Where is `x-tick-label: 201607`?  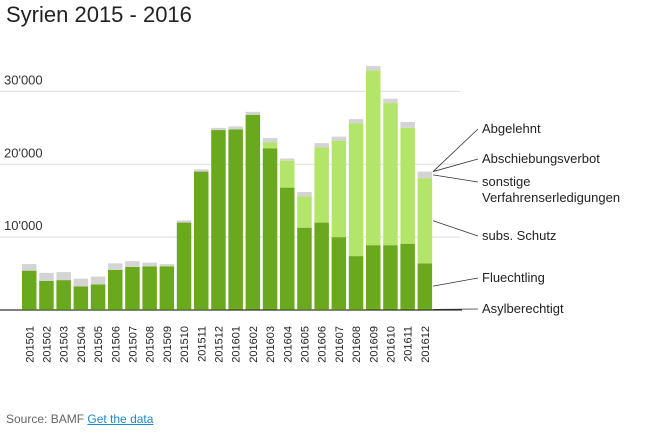
x-tick-label: 201607 is located at coordinates (340, 344).